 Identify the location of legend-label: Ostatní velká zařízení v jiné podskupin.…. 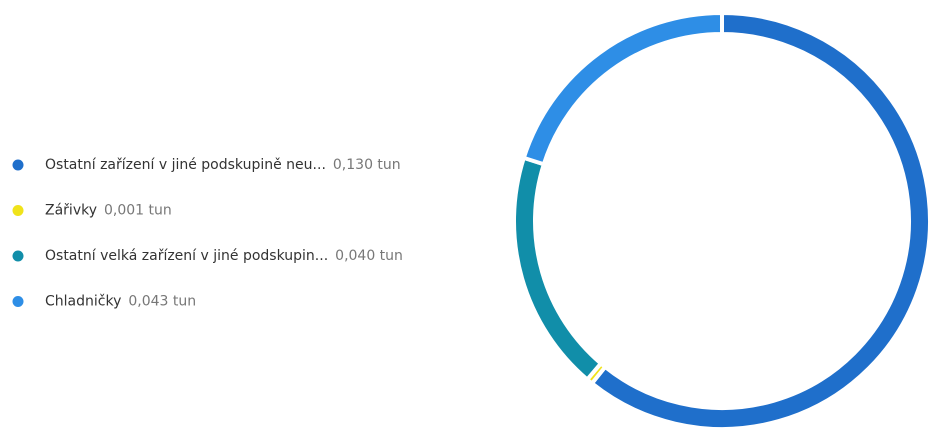
(186, 256).